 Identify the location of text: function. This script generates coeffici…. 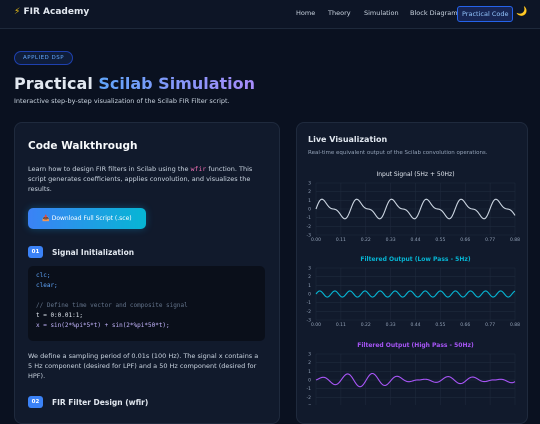
(140, 179).